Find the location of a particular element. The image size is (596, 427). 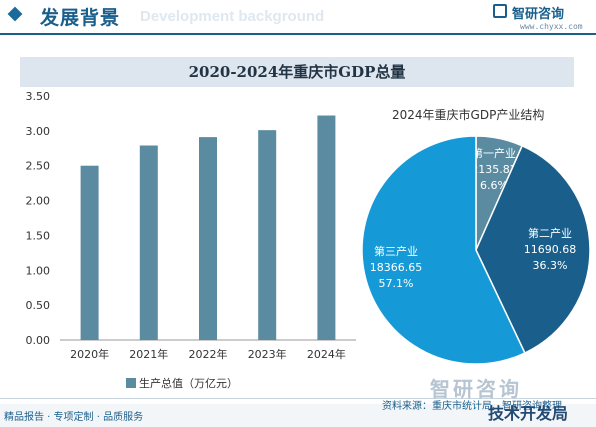

y-tick-label: 3.00 is located at coordinates (38, 131).